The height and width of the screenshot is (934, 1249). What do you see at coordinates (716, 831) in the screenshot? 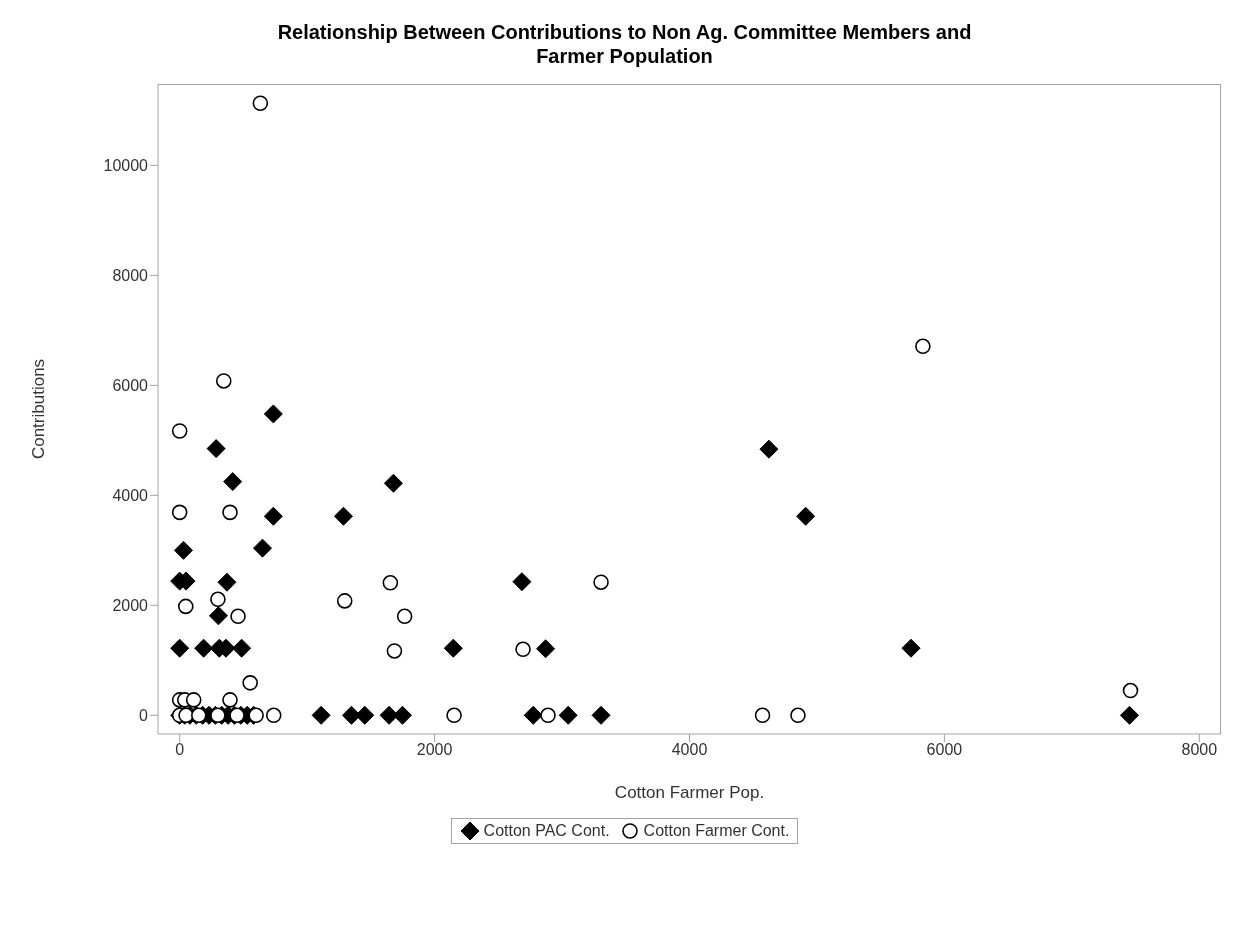
I see `legend-label: Cotton Farmer Cont.` at bounding box center [716, 831].